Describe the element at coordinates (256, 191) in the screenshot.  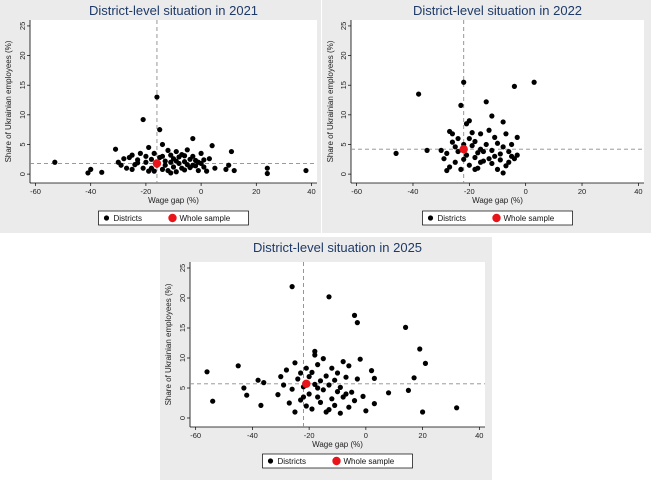
I see `x-tick-label: 20` at that location.